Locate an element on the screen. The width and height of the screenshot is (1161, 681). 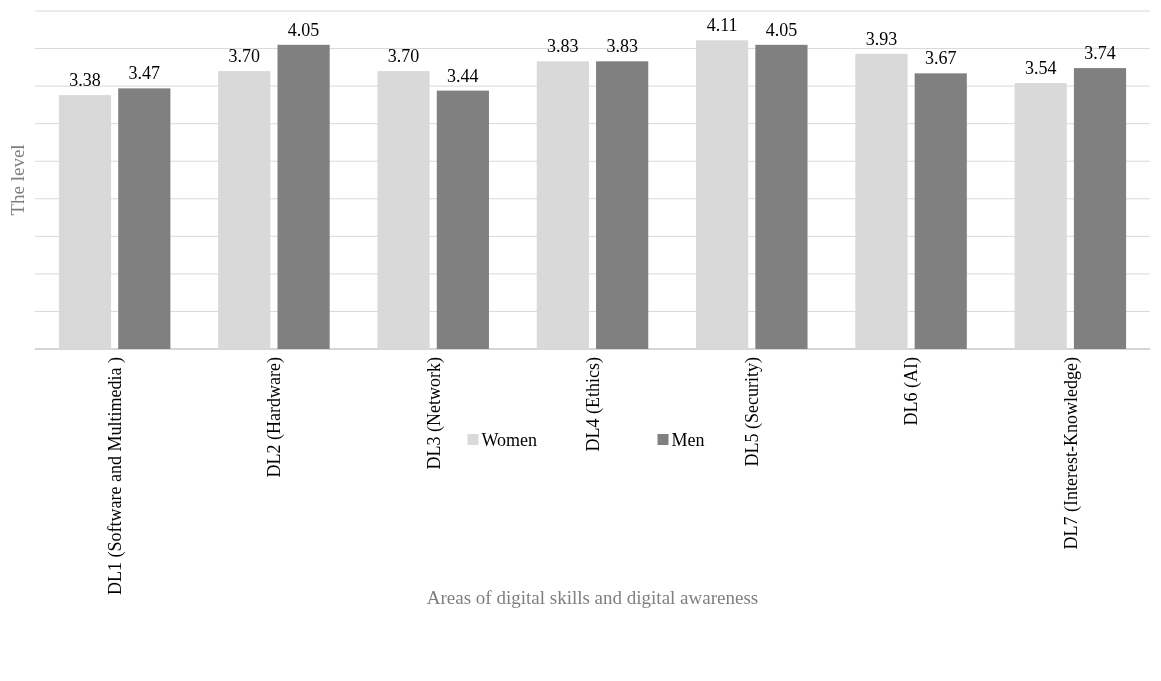
data-label: 3.74 is located at coordinates (1100, 53).